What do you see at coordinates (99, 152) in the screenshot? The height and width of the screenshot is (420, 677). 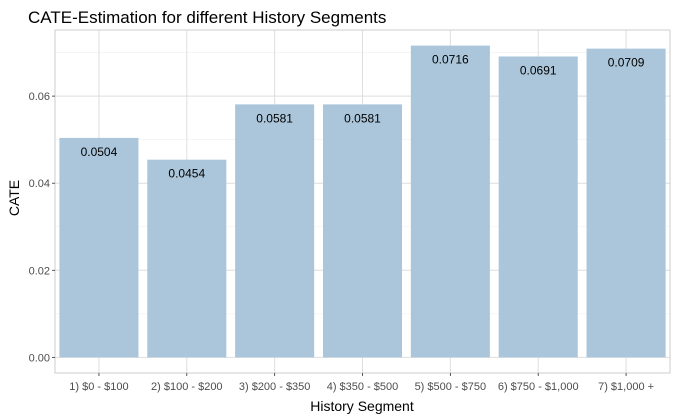 I see `value-label-1: 0.0504` at bounding box center [99, 152].